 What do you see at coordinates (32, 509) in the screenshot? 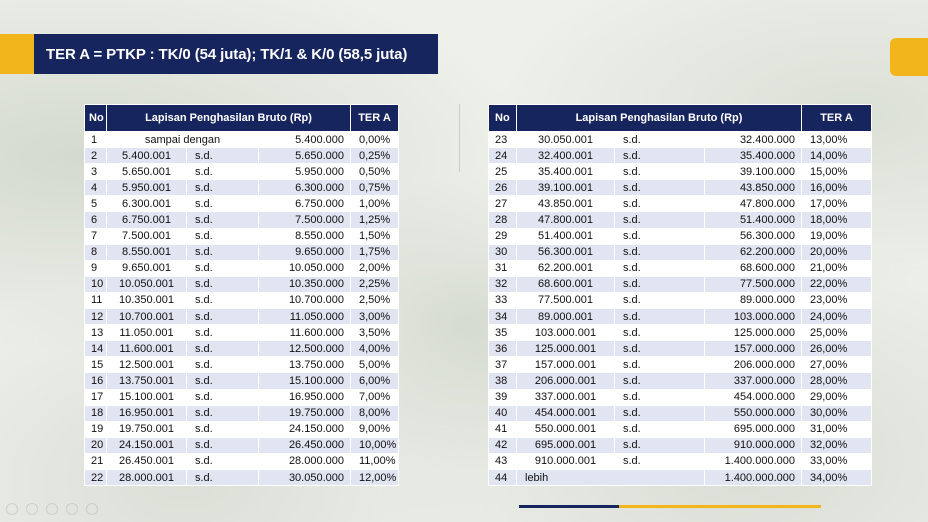
I see `next-slide-icon` at bounding box center [32, 509].